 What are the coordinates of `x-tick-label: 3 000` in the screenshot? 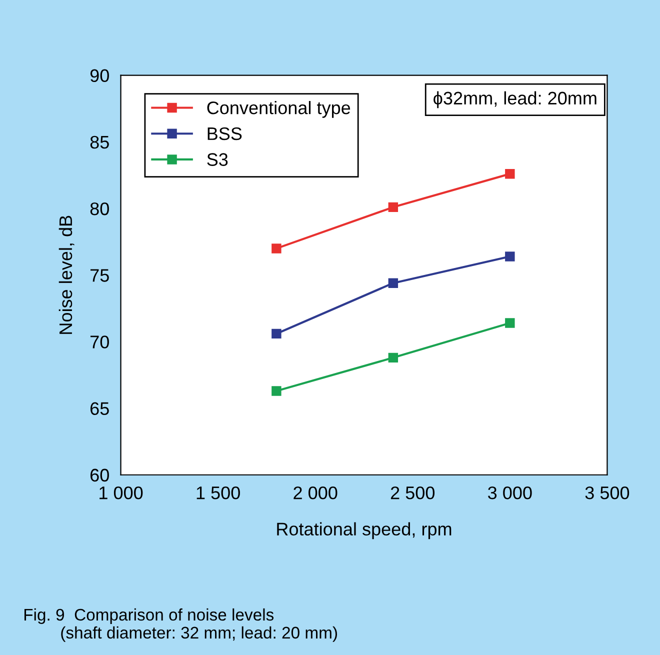 It's located at (510, 493).